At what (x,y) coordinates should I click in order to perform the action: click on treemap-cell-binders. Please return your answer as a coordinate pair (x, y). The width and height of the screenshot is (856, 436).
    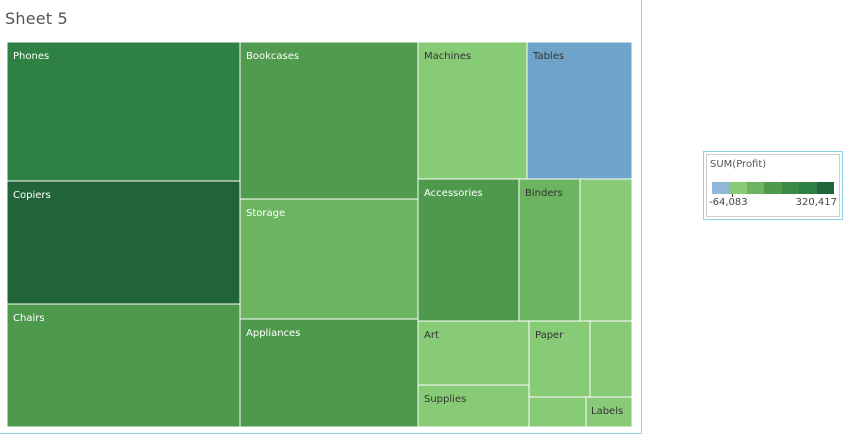
    Looking at the image, I should click on (549, 250).